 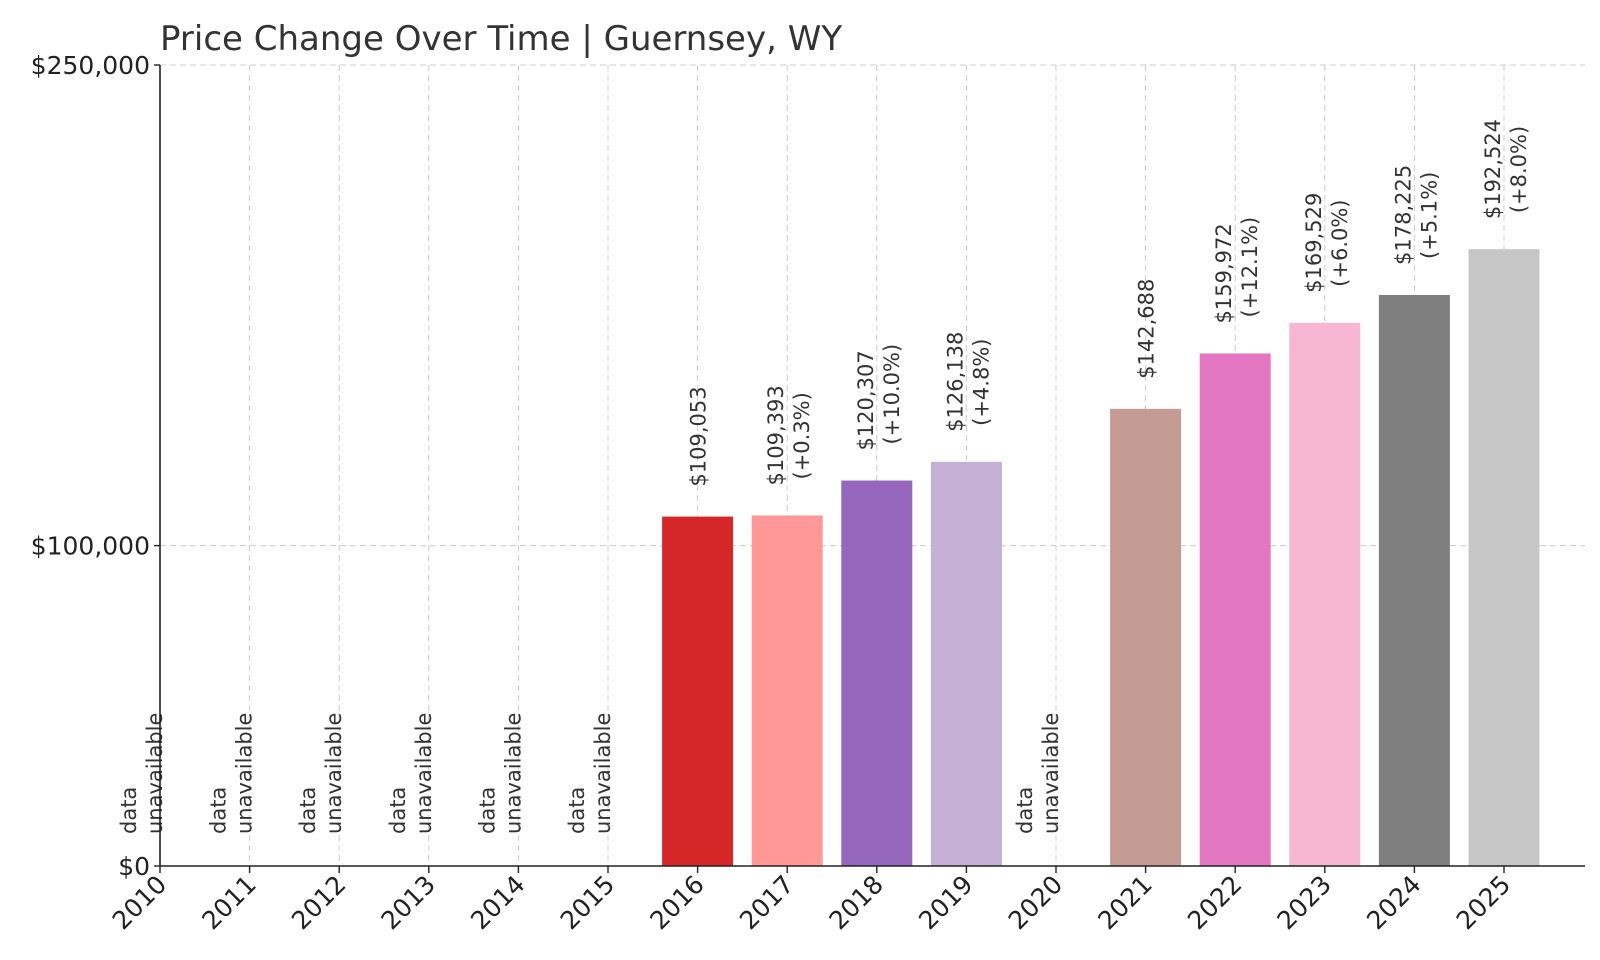 What do you see at coordinates (1325, 594) in the screenshot?
I see `bar-2023` at bounding box center [1325, 594].